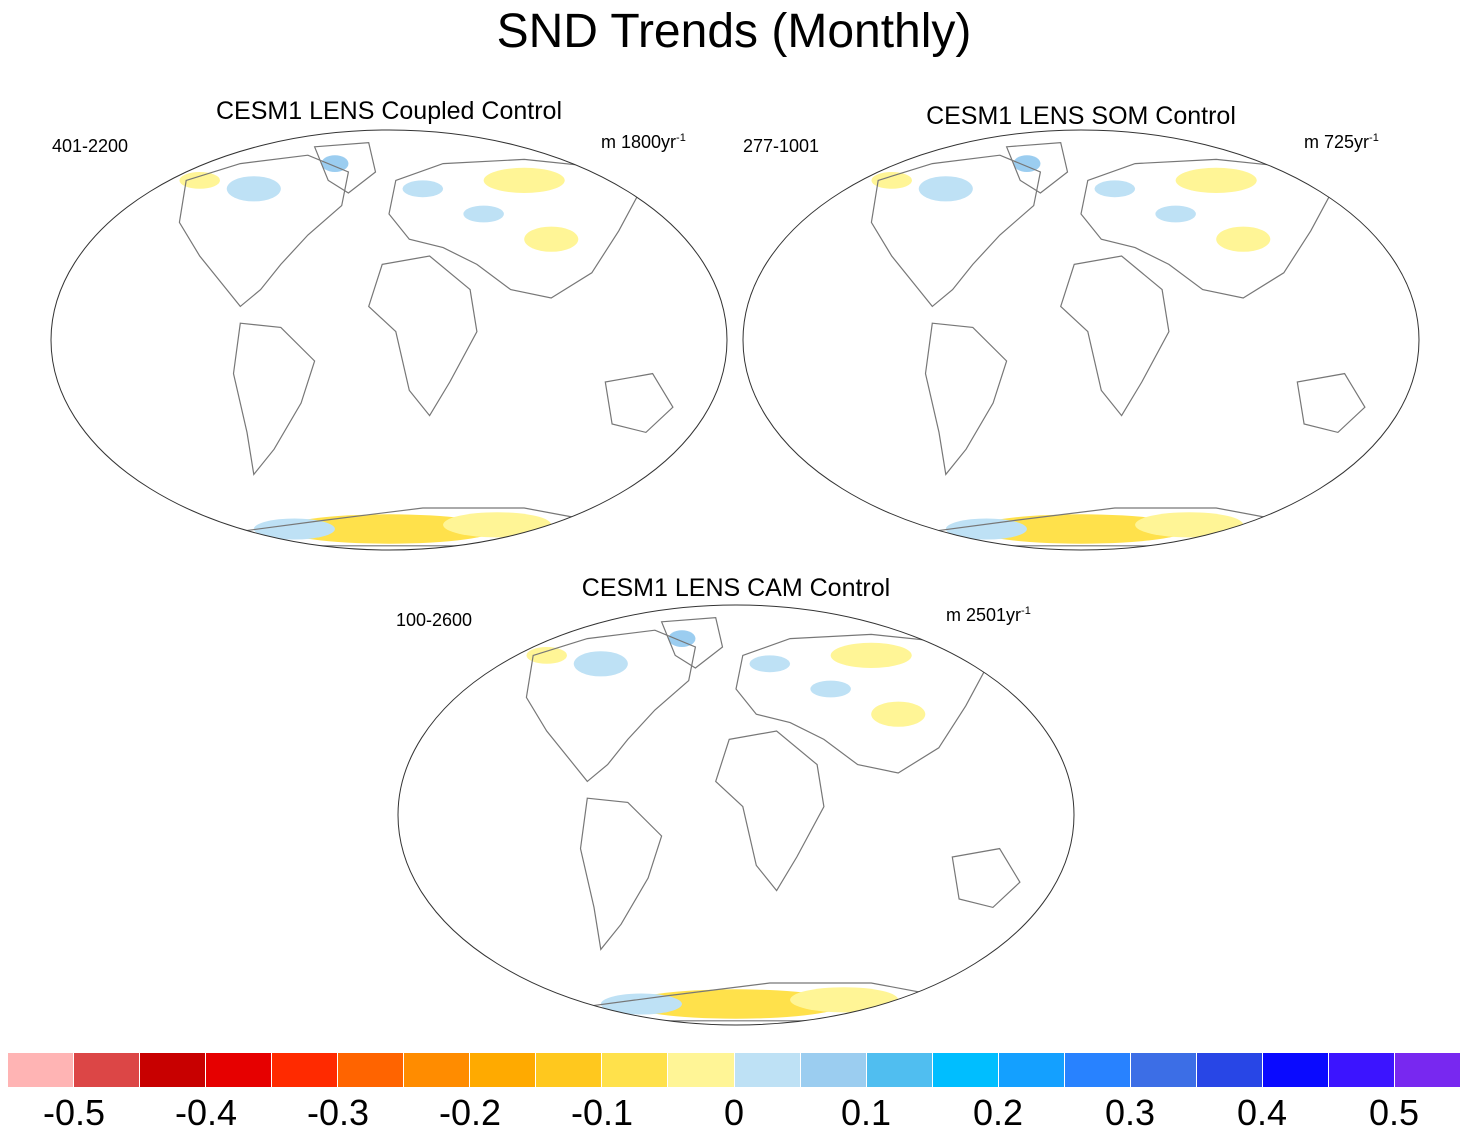  What do you see at coordinates (639, 142) in the screenshot?
I see `units-text: m 1800yr` at bounding box center [639, 142].